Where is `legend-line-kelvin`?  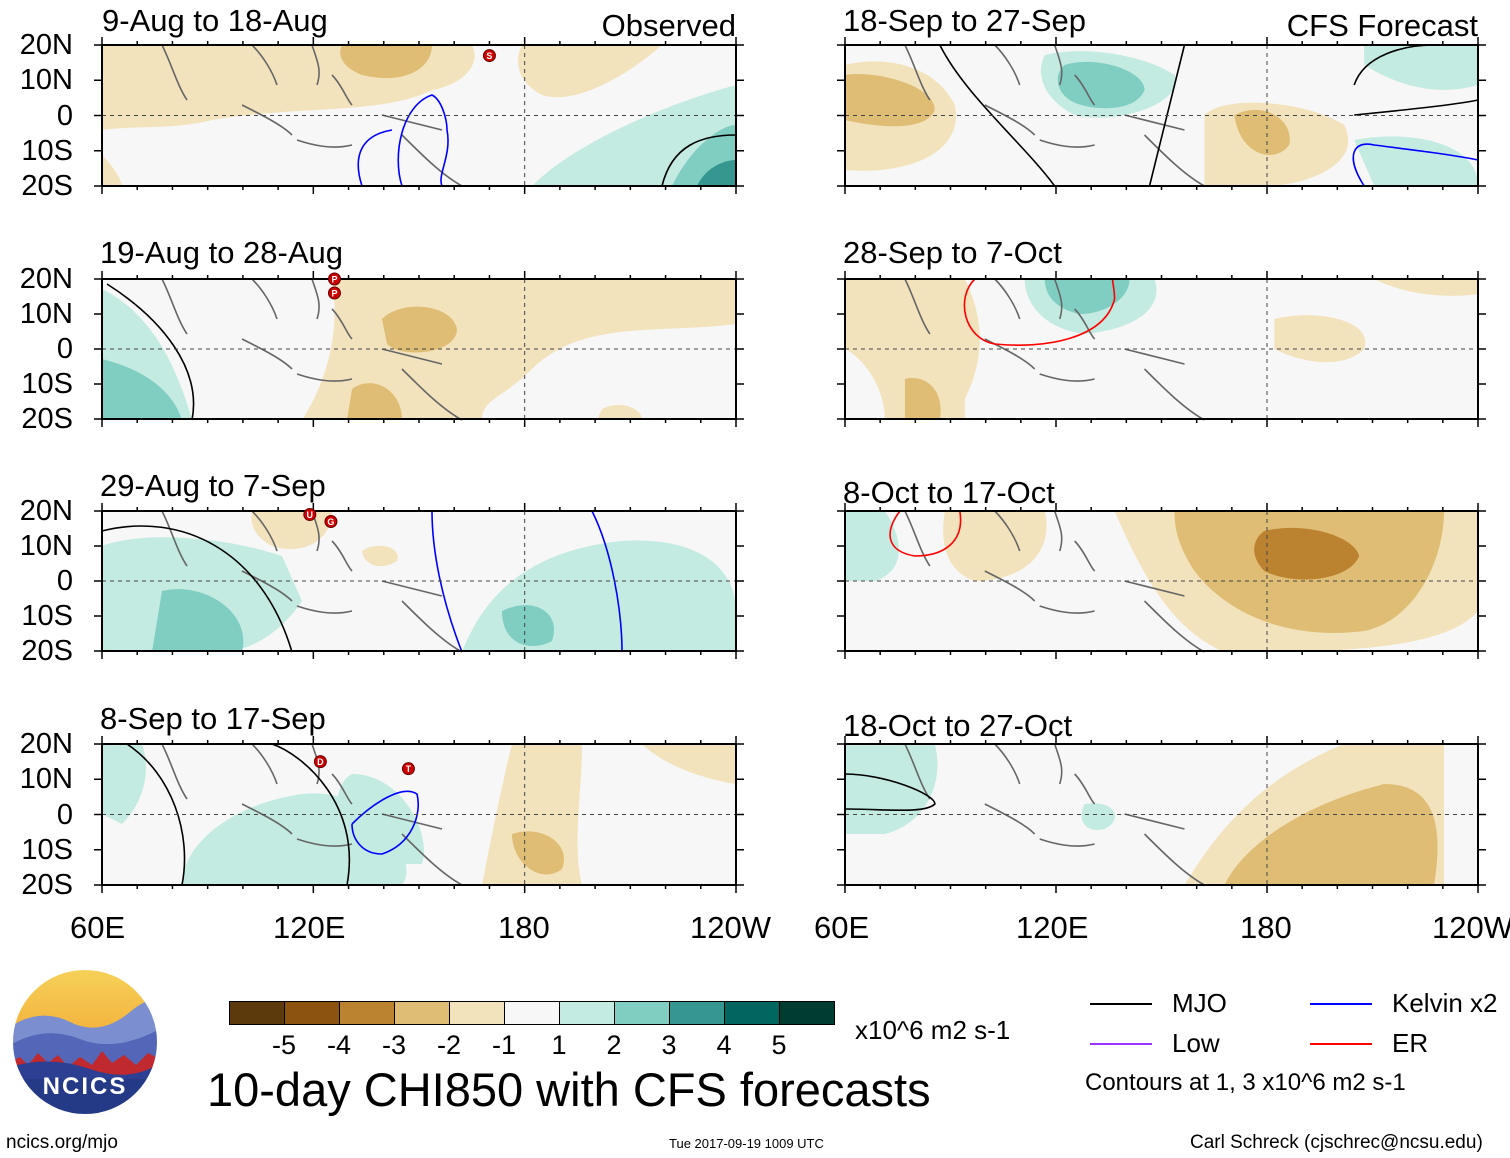 legend-line-kelvin is located at coordinates (1341, 1004).